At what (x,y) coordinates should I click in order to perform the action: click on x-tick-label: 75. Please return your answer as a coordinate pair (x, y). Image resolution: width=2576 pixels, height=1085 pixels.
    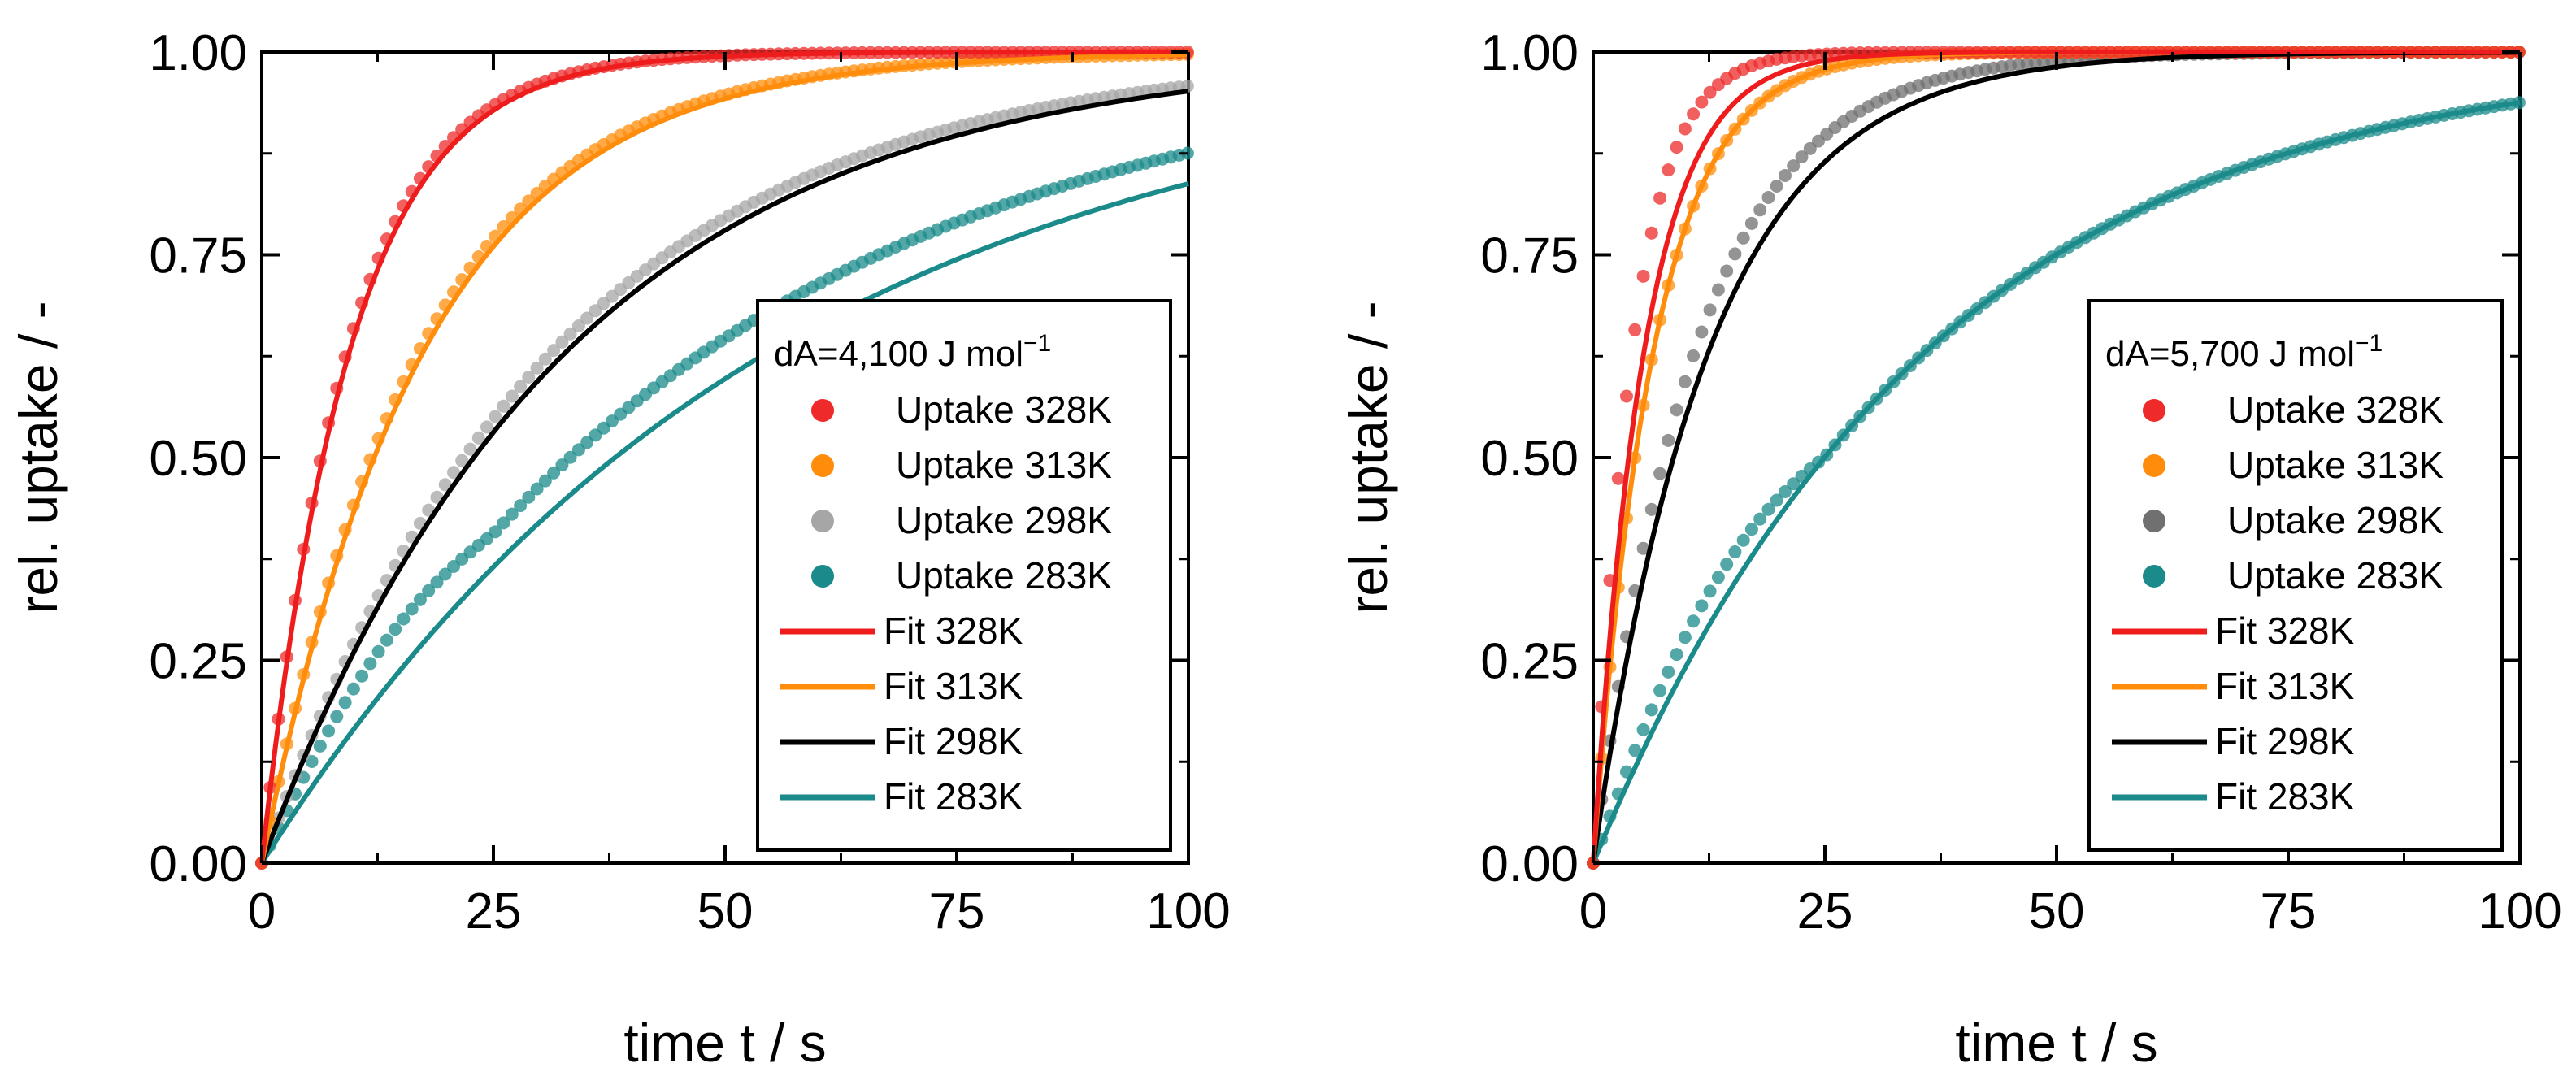
    Looking at the image, I should click on (957, 911).